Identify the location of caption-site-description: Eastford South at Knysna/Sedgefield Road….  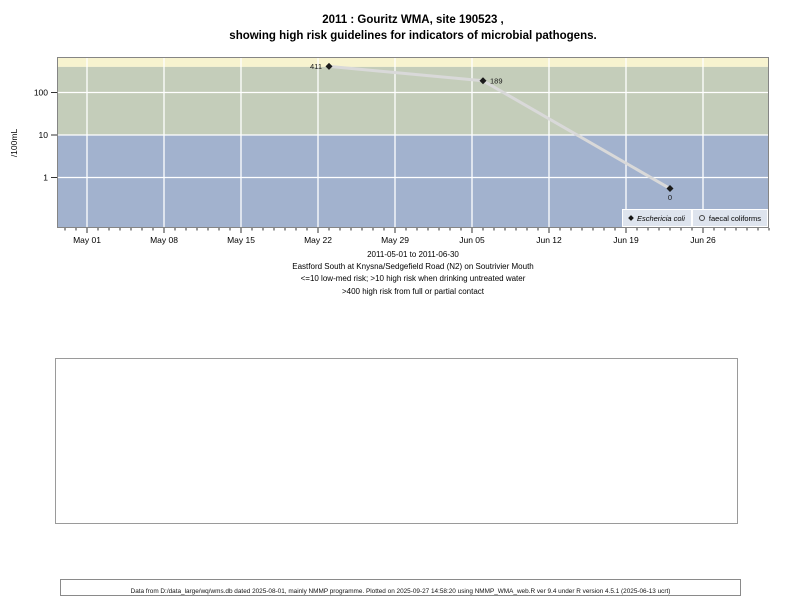
(413, 267).